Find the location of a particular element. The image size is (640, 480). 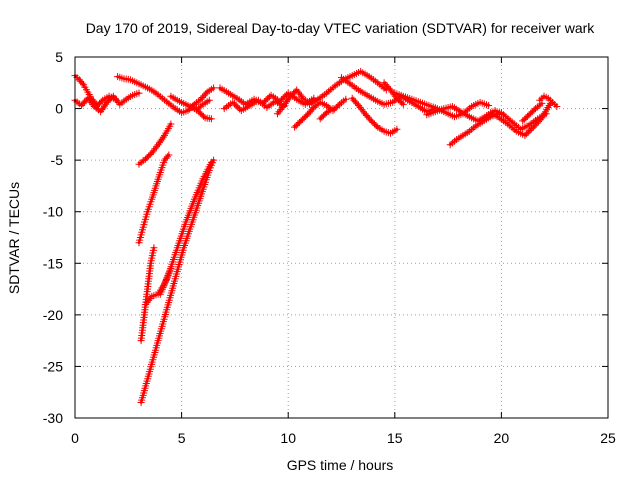

series-trace is located at coordinates (165, 94).